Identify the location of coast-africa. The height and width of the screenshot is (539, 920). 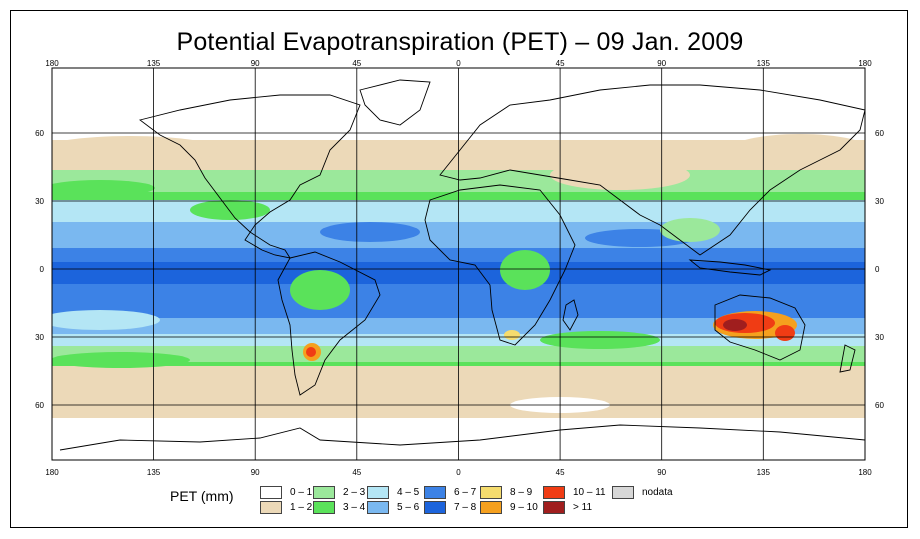
(500, 265).